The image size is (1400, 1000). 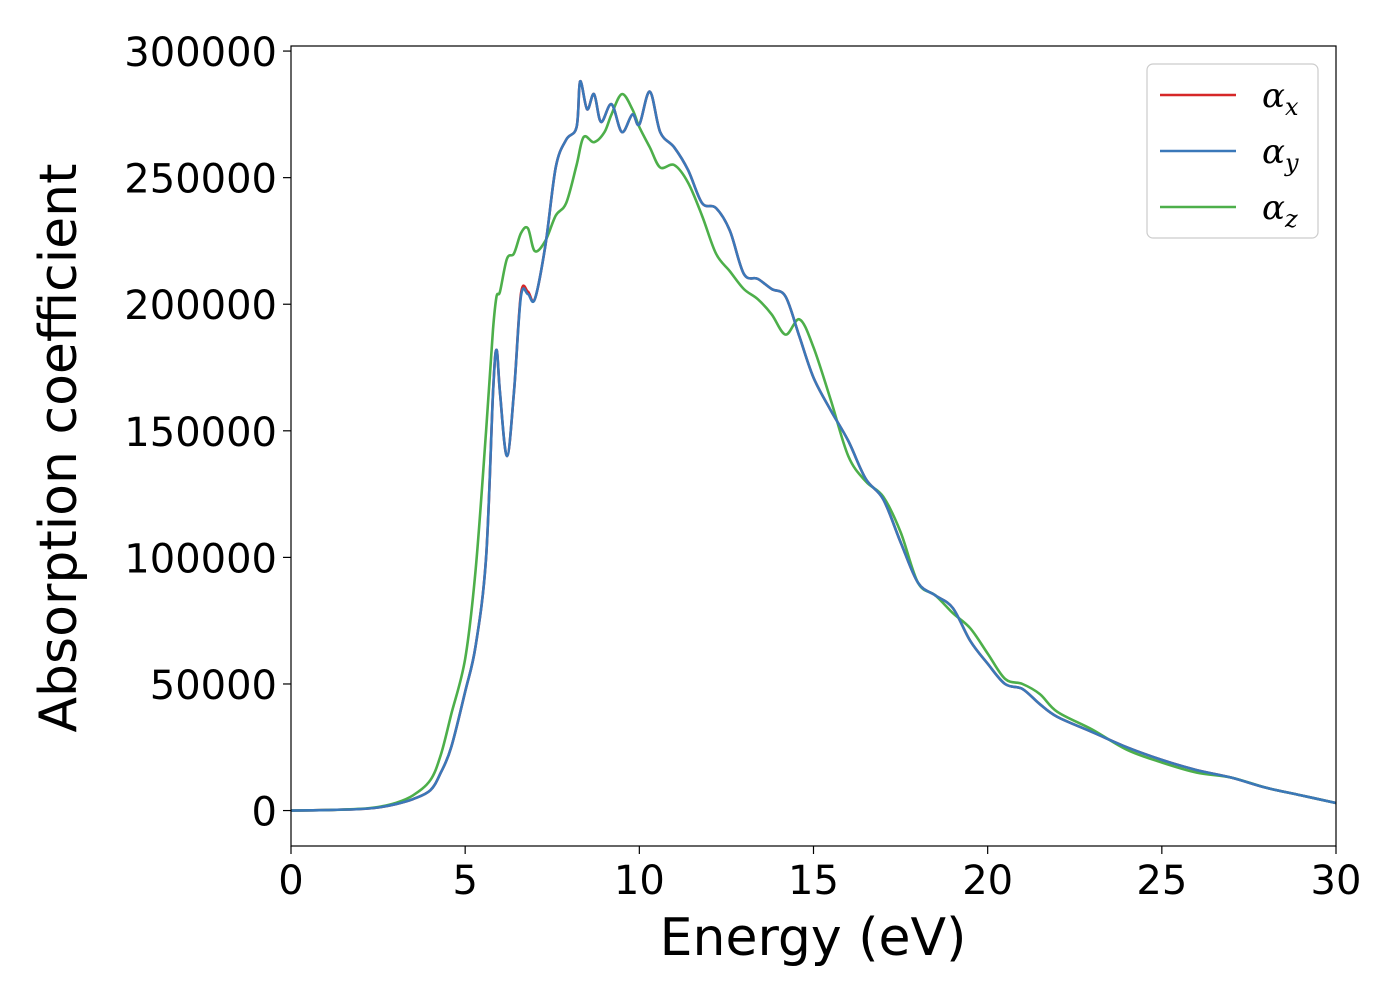 What do you see at coordinates (464, 881) in the screenshot?
I see `x-tick-label: 5` at bounding box center [464, 881].